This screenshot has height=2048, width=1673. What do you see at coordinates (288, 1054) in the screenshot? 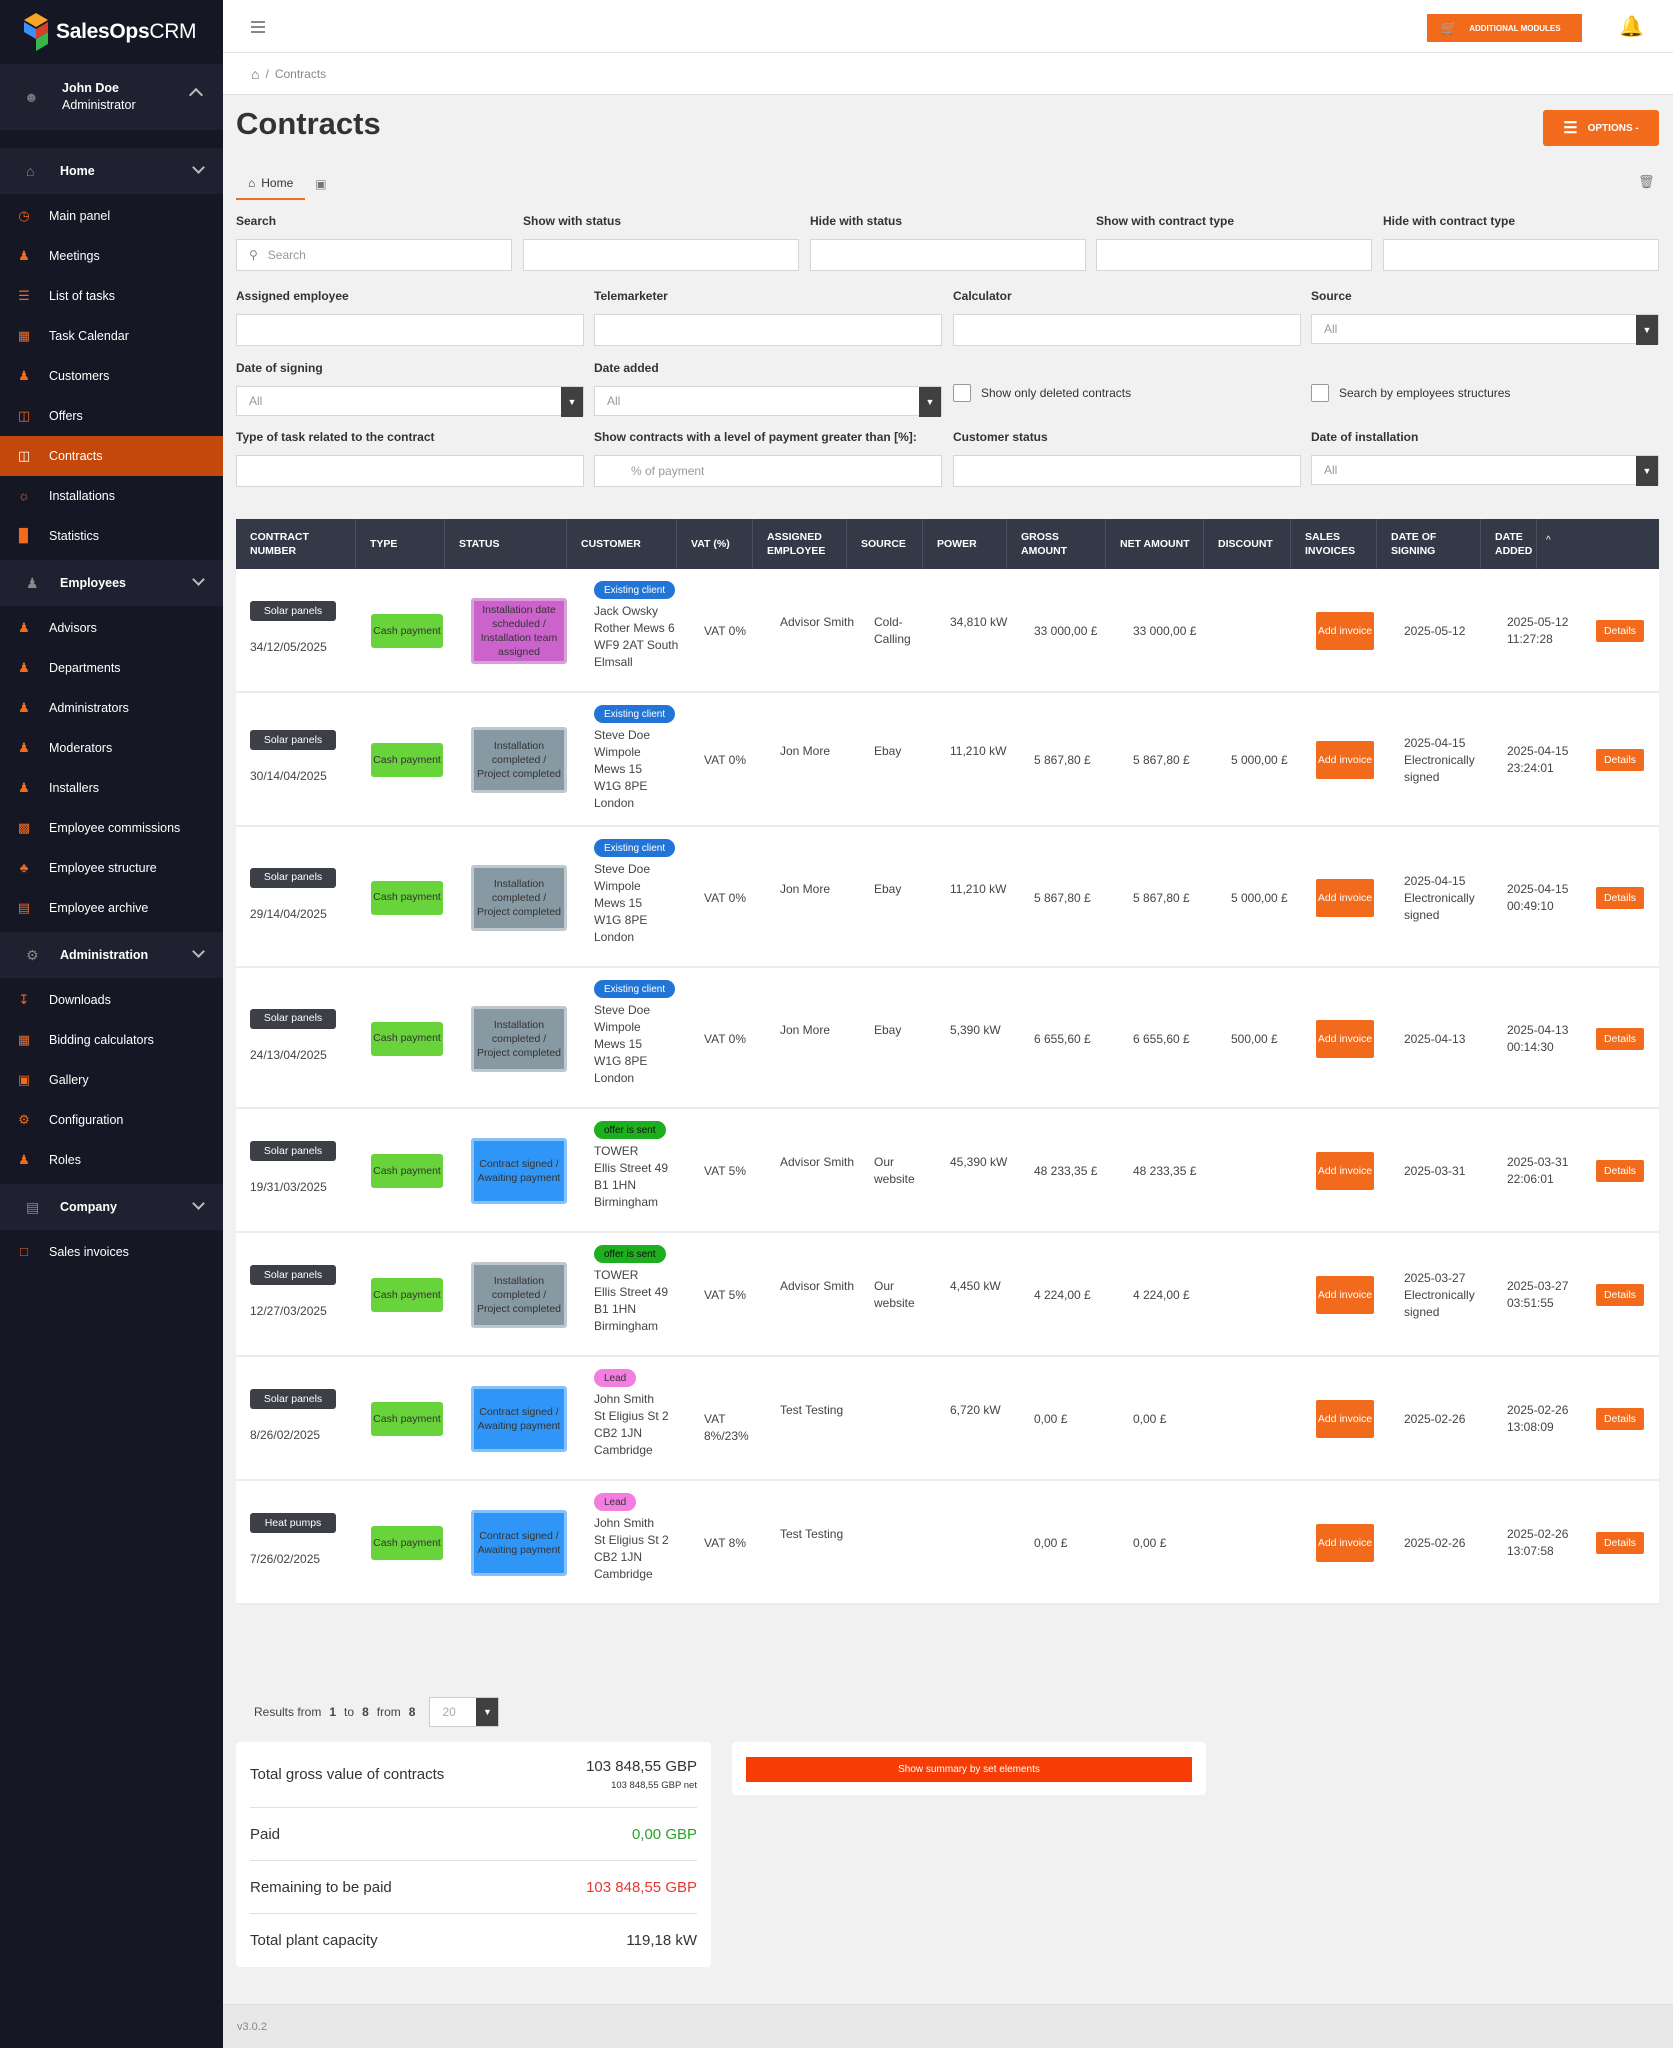
I see `contract-number: 24/13/04/2025` at bounding box center [288, 1054].